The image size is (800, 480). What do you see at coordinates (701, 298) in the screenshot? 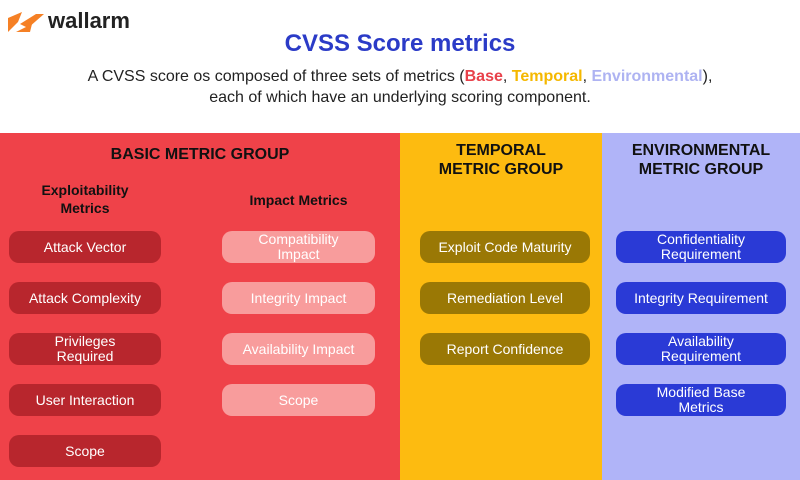
I see `metric-pill: Integrity Requirement` at bounding box center [701, 298].